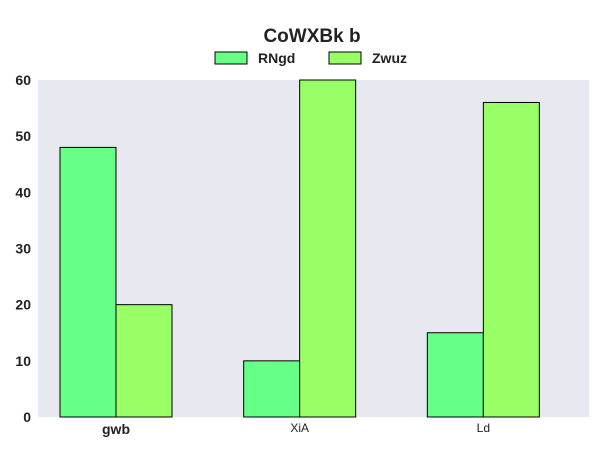  I want to click on y-tick-label: 40, so click(23, 192).